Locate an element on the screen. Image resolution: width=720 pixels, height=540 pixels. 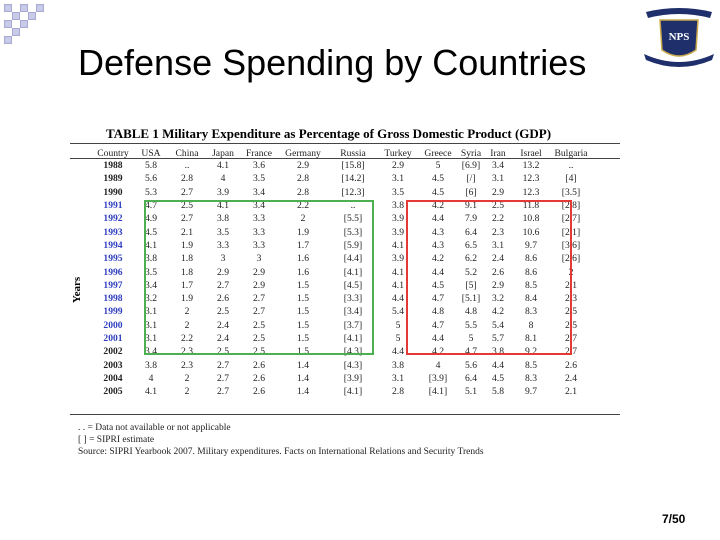
svg-text: NPS is located at coordinates (679, 37).